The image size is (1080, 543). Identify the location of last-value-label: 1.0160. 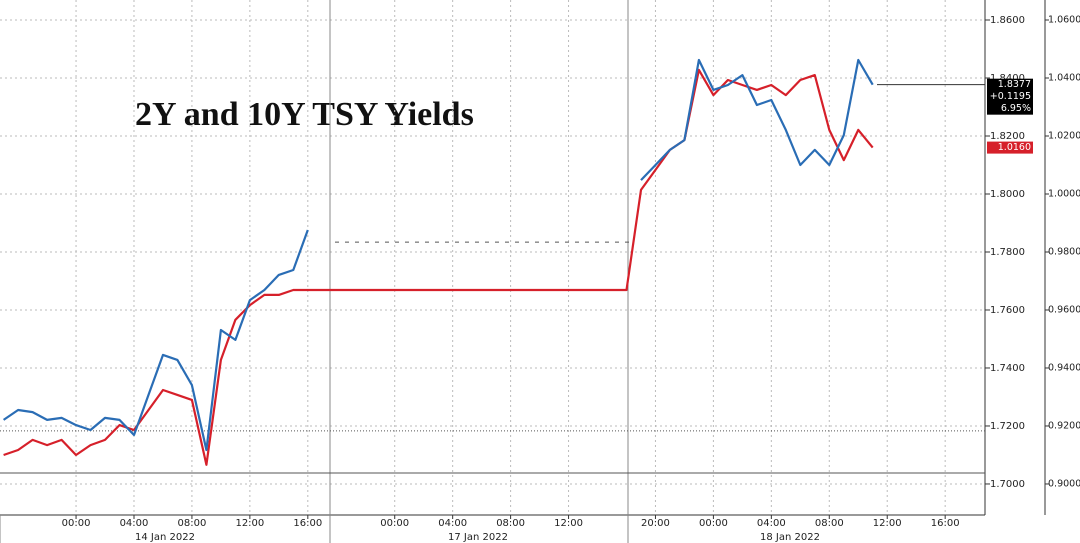
(1014, 147).